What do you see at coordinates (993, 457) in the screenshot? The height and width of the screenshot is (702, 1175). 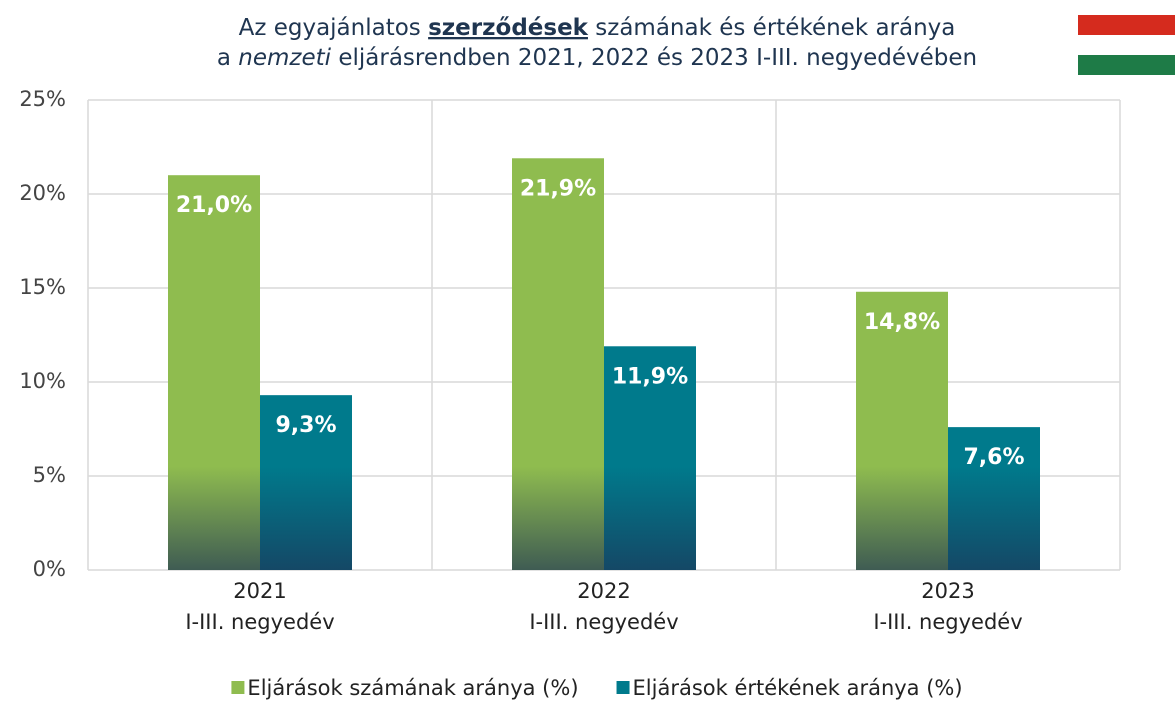 I see `value-label: 7,6%` at bounding box center [993, 457].